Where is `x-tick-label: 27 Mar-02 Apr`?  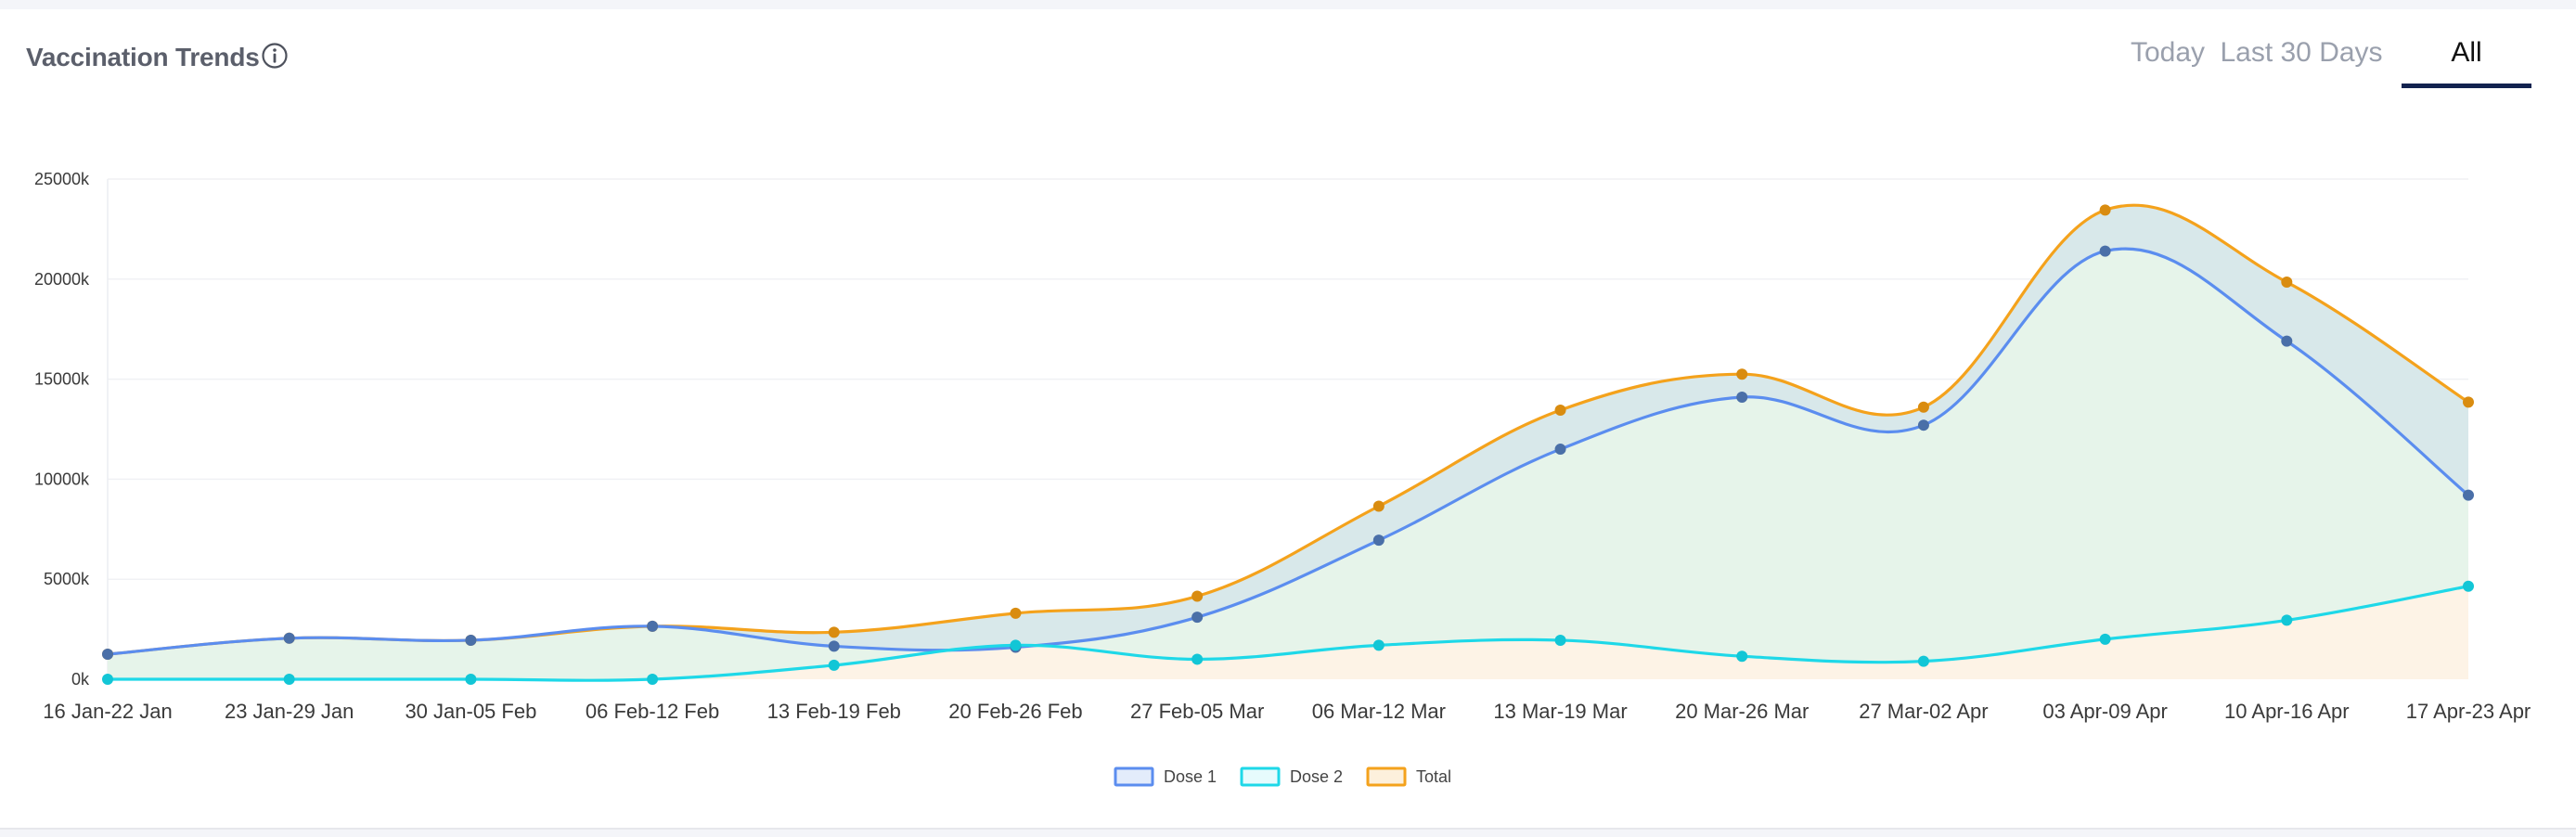
x-tick-label: 27 Mar-02 Apr is located at coordinates (1923, 711).